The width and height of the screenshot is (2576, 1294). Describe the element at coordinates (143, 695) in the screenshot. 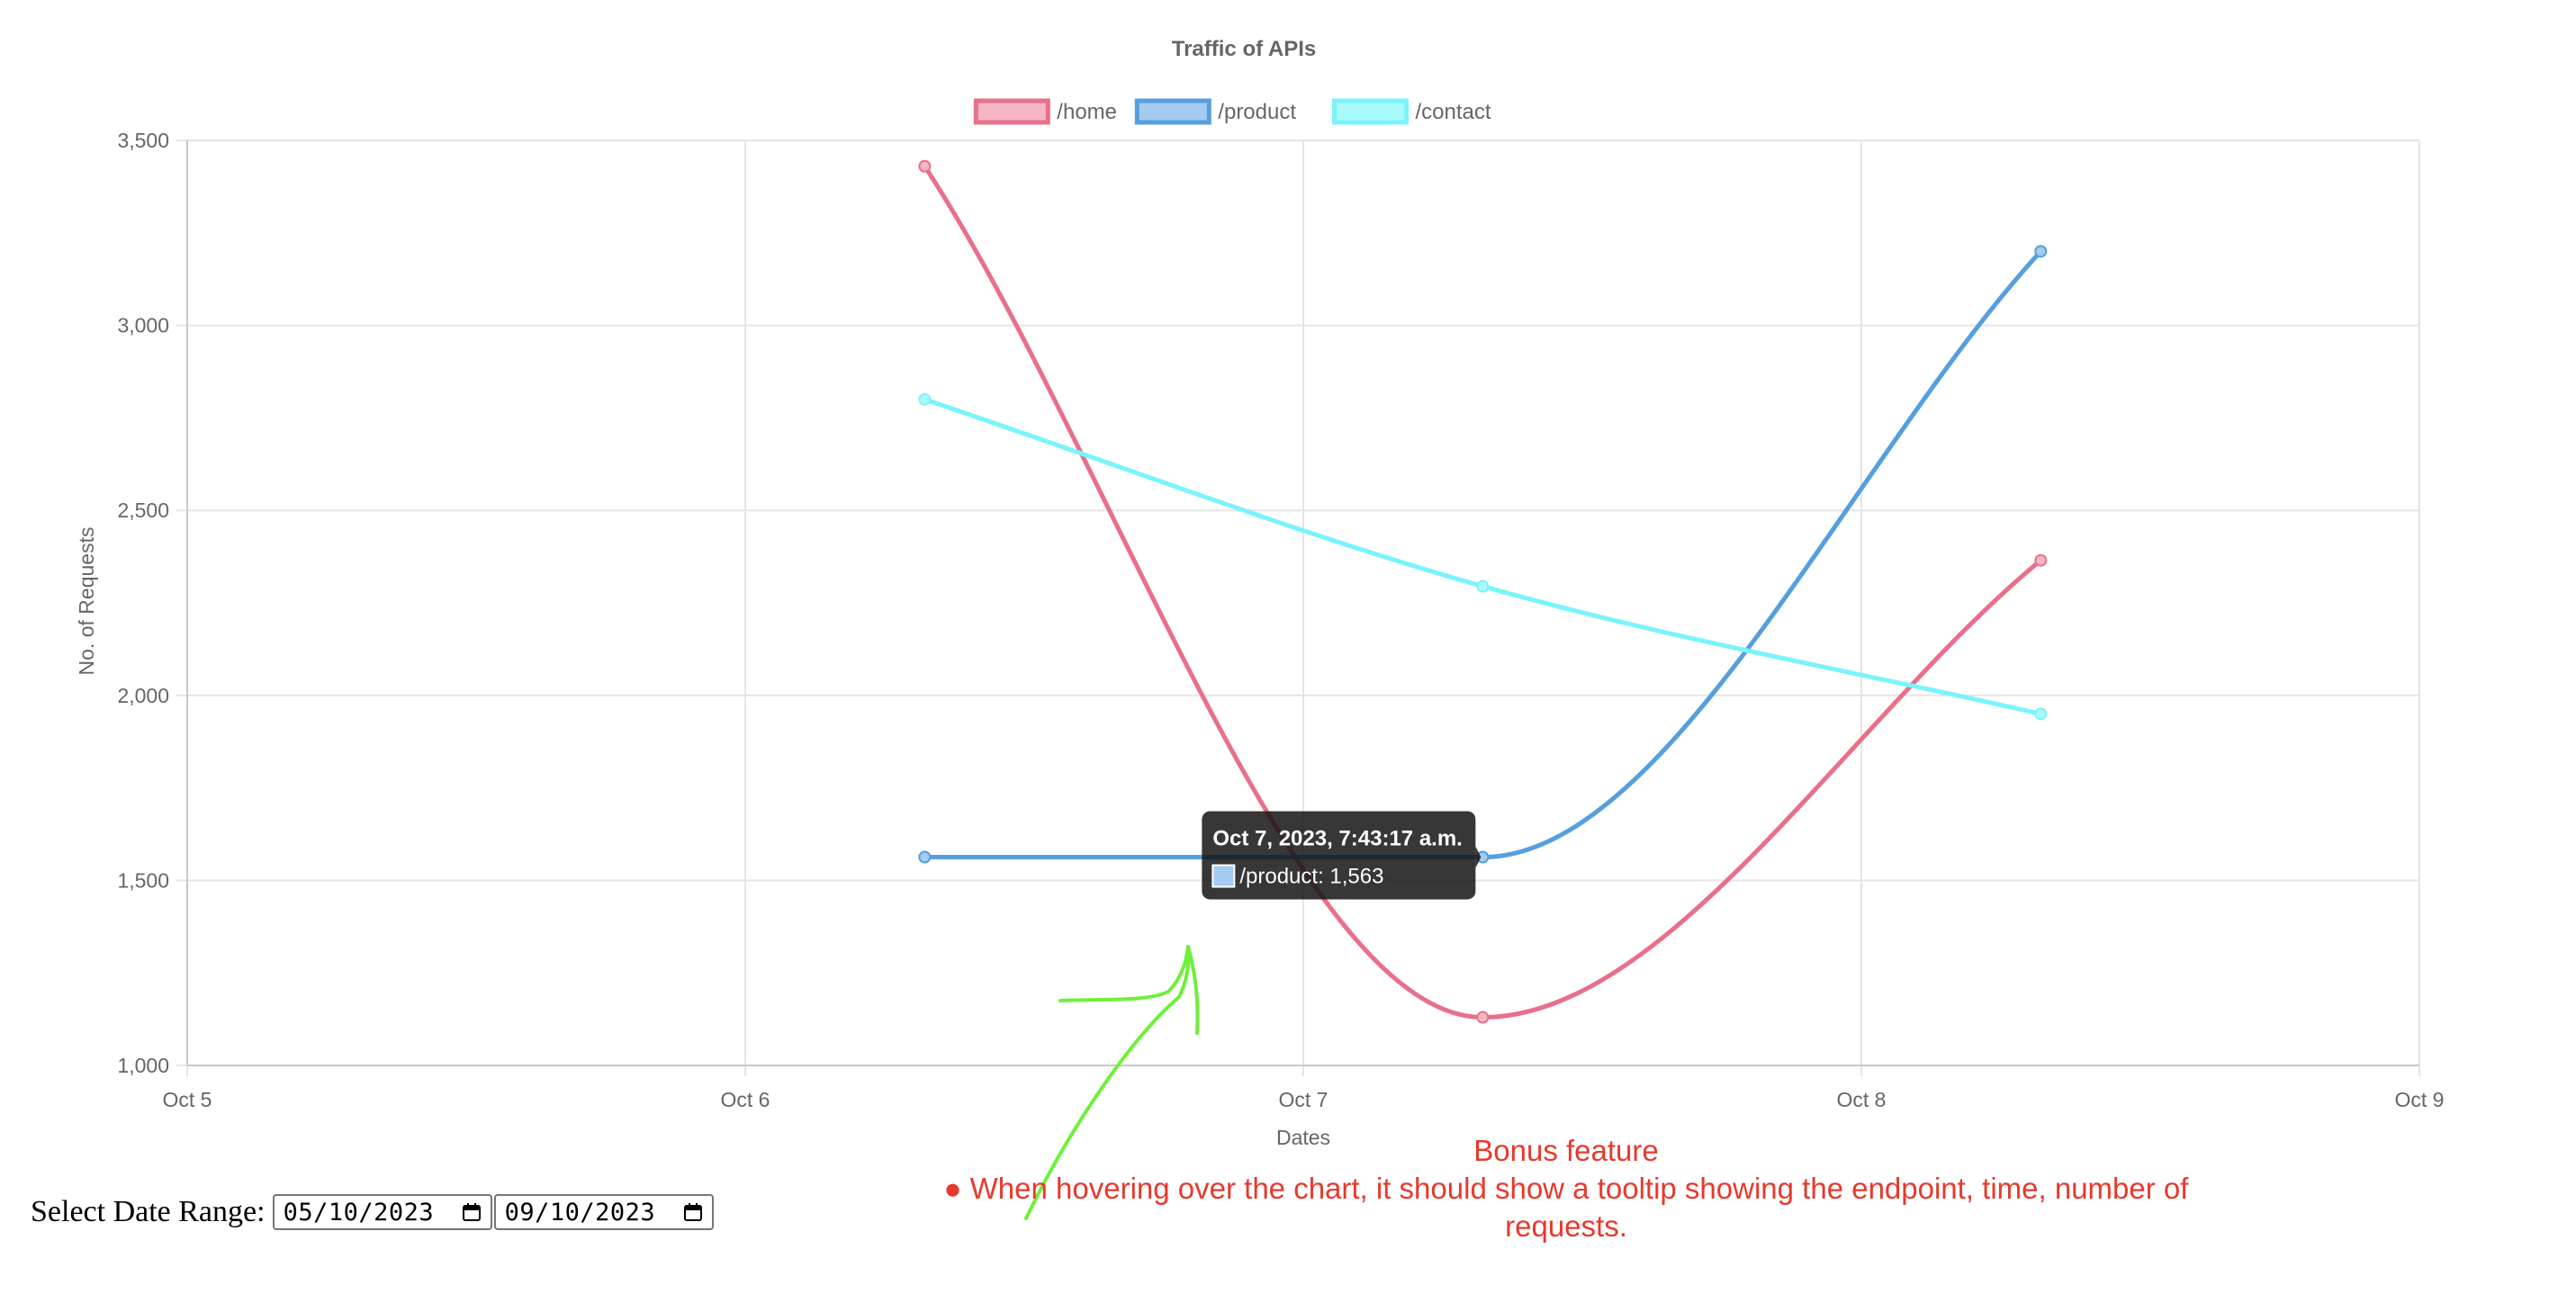

I see `y-tick-label: 2,000` at that location.